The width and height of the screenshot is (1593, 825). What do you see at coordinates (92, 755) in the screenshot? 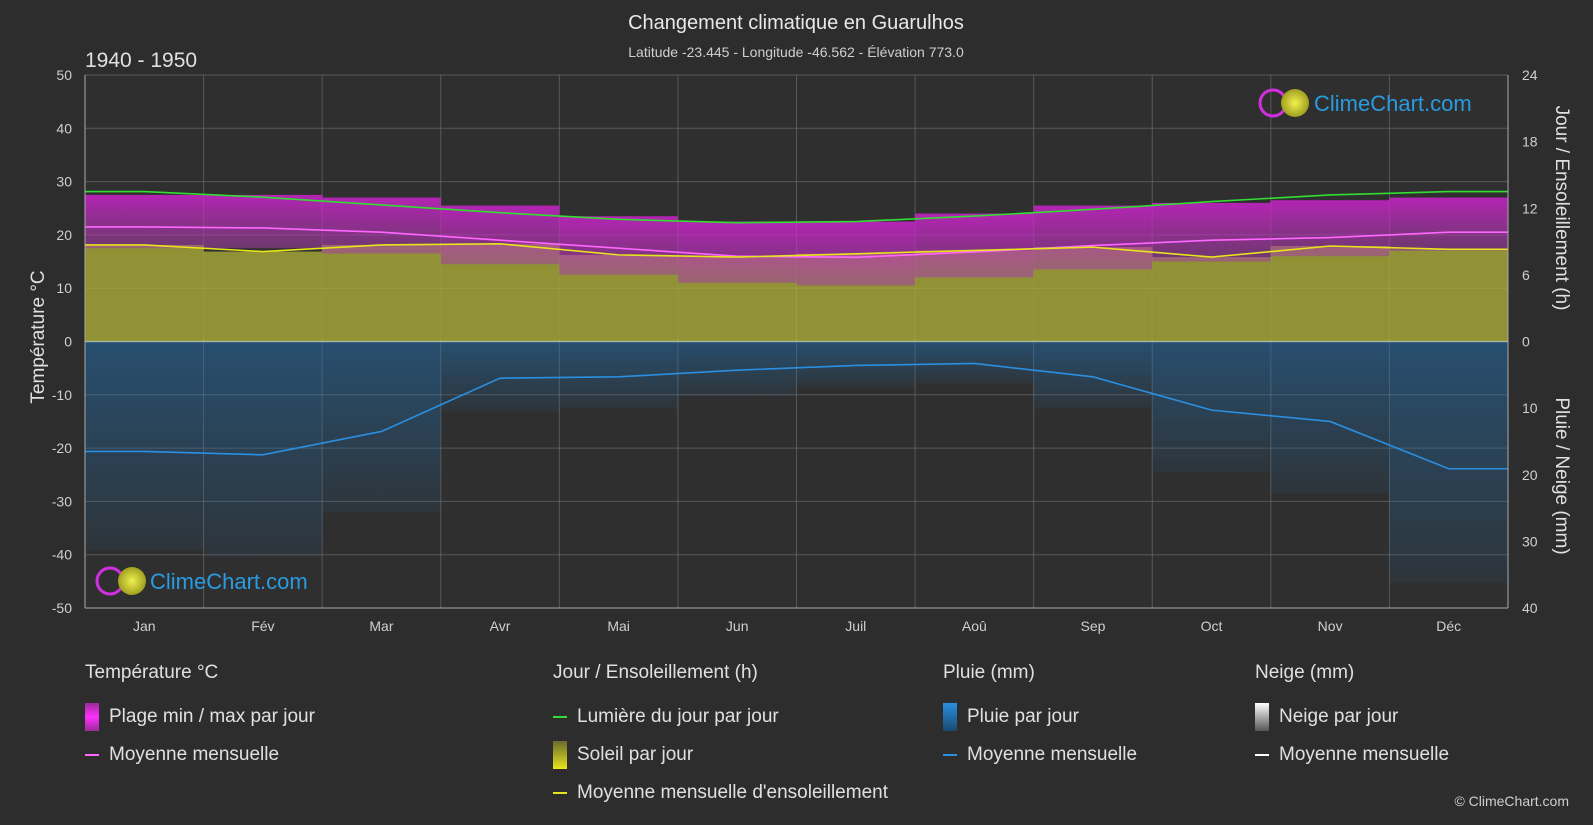
I see `temp-mean-swatch` at bounding box center [92, 755].